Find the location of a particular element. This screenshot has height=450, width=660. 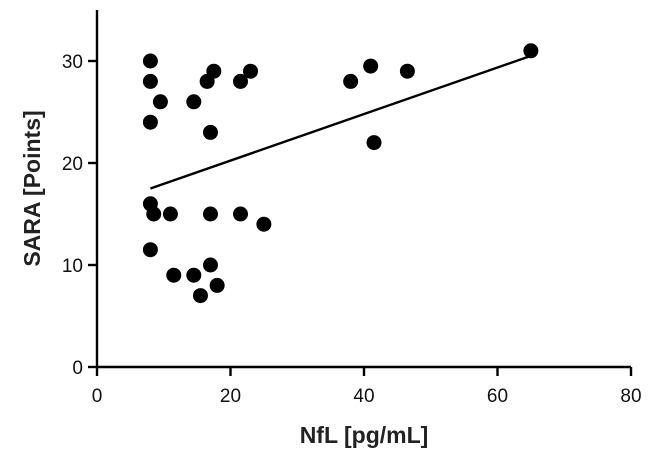

x-axis-title: NfL [pg/mL] is located at coordinates (364, 435).